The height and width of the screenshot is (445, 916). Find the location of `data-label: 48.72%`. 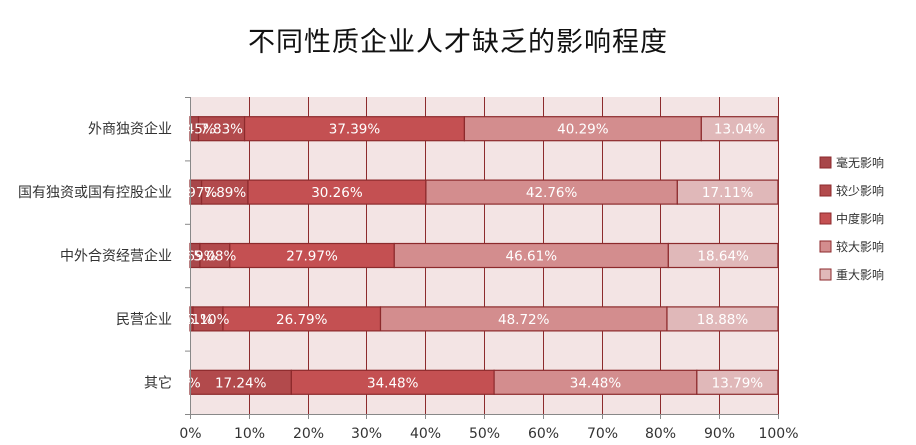

data-label: 48.72% is located at coordinates (524, 320).